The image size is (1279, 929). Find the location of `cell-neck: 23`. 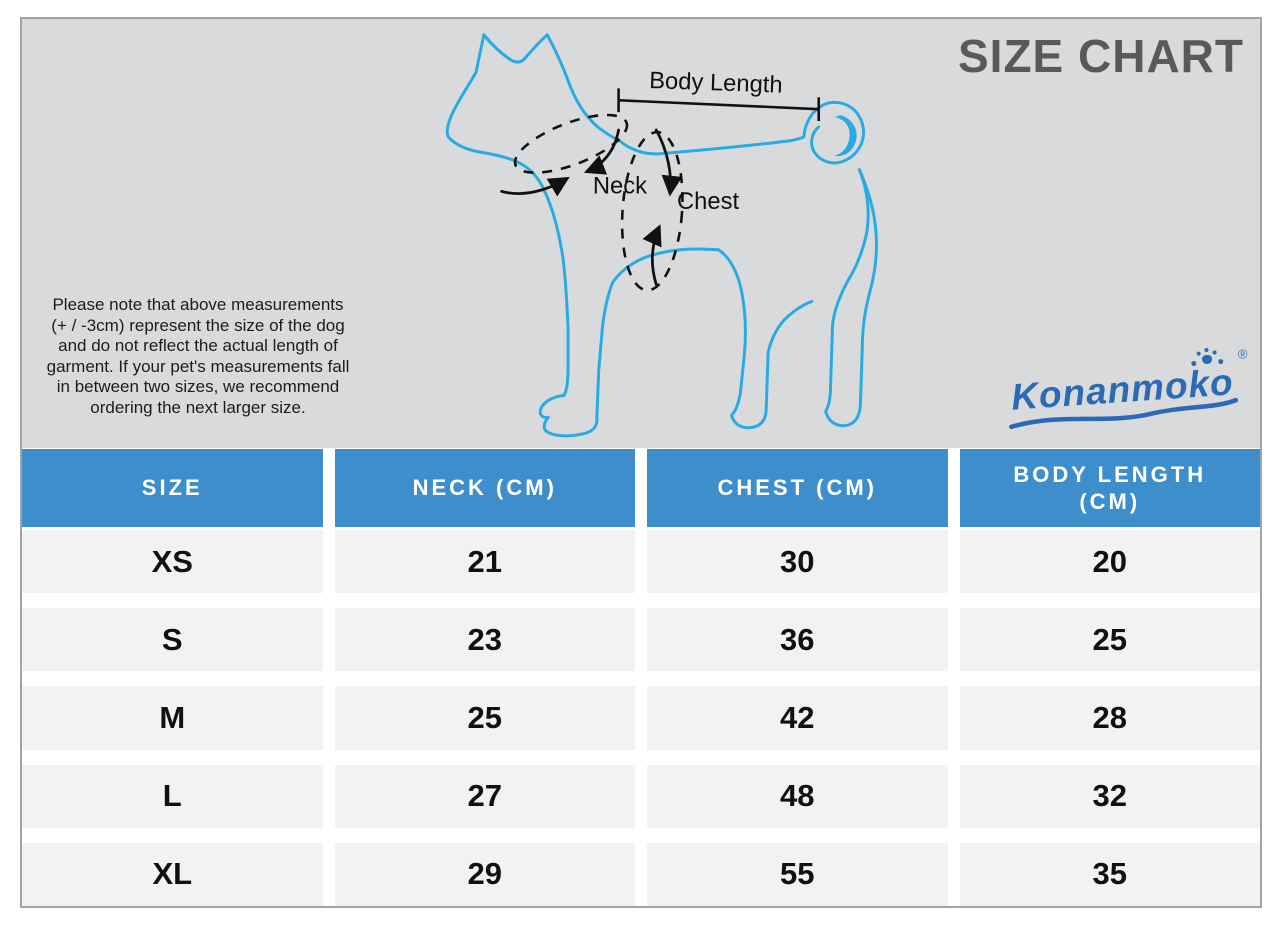

cell-neck: 23 is located at coordinates (484, 640).